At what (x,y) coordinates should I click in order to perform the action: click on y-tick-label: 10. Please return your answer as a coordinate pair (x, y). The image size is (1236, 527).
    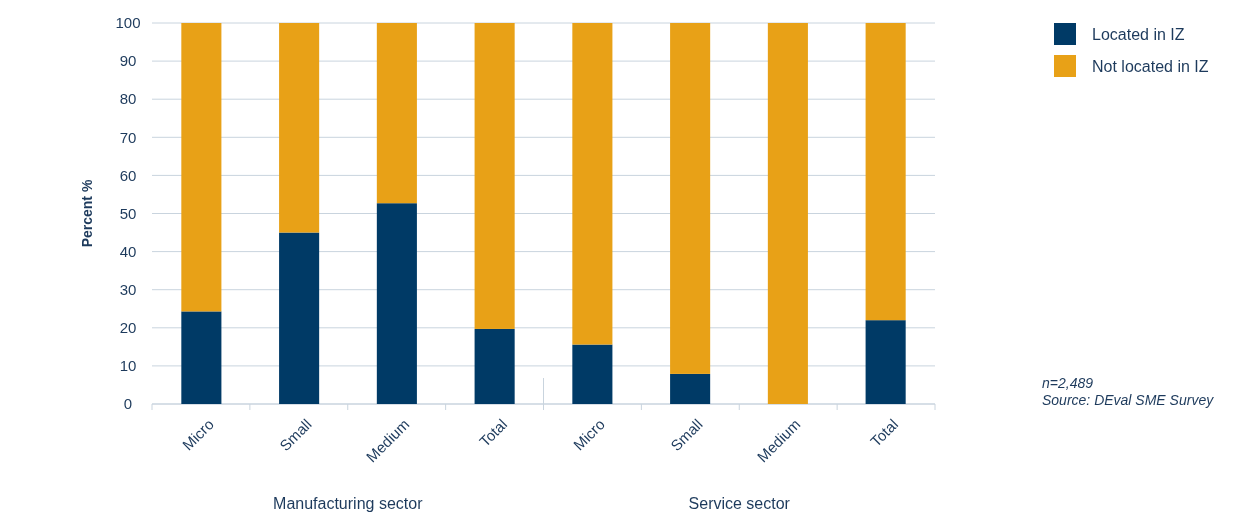
    Looking at the image, I should click on (128, 366).